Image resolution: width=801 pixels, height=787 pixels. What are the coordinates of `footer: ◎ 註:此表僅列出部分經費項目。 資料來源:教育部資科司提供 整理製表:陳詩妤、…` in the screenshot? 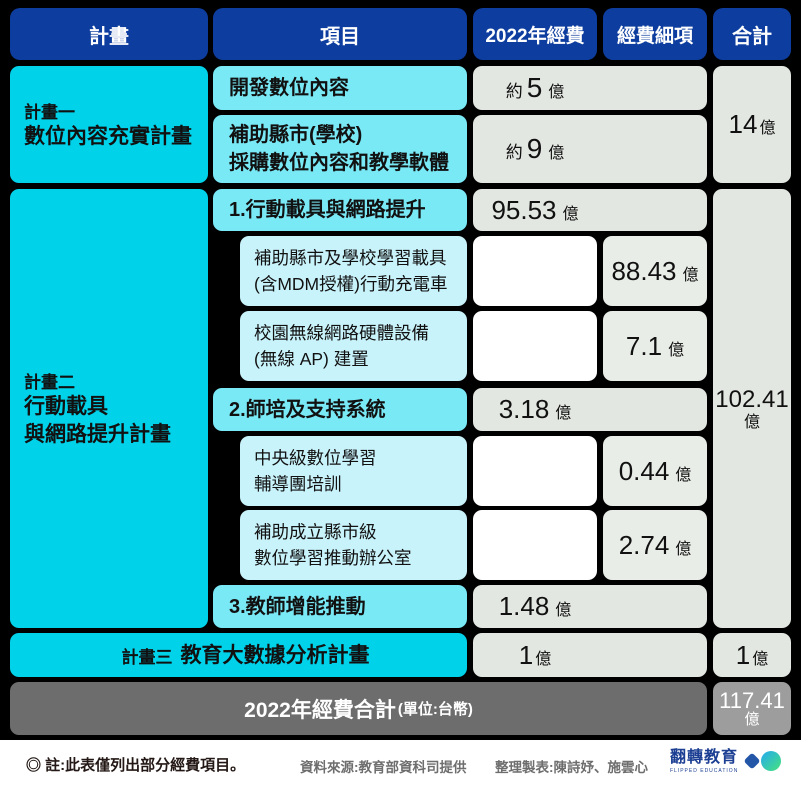 It's located at (400, 763).